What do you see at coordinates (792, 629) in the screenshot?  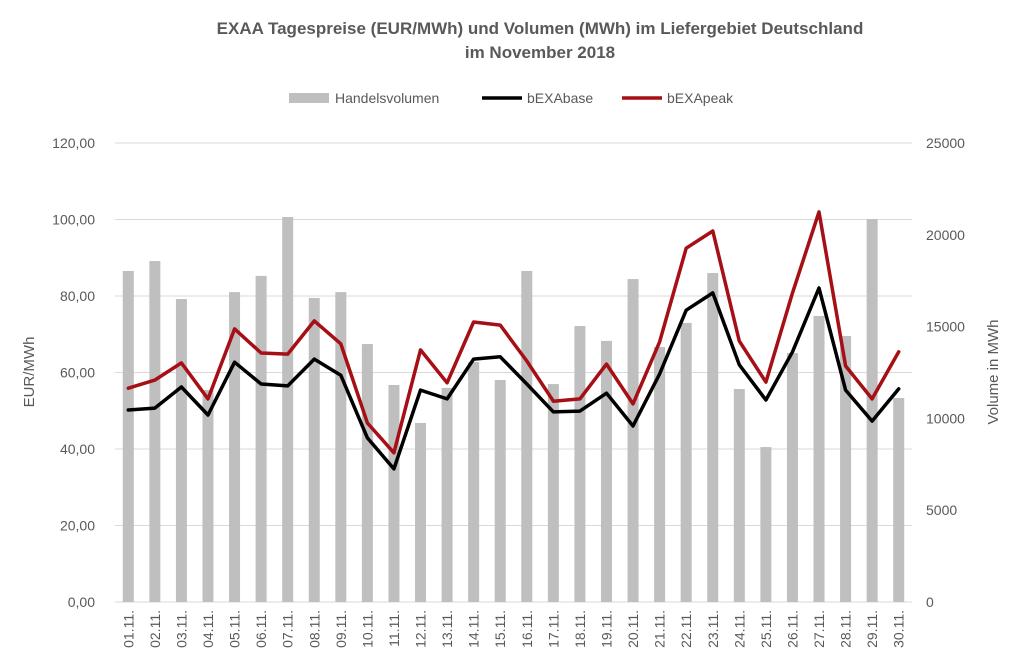 I see `x-tick-label: 26.11.` at bounding box center [792, 629].